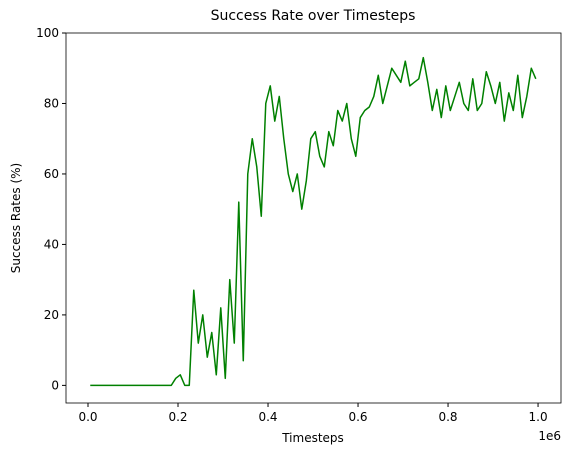 This screenshot has width=571, height=455. Describe the element at coordinates (51, 174) in the screenshot. I see `y-tick-label: 60` at that location.